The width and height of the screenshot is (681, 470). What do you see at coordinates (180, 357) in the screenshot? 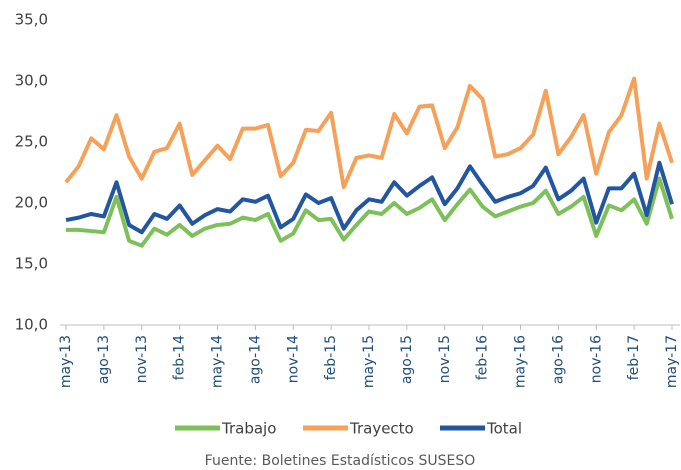
I see `x-tick-label: feb-14` at bounding box center [180, 357].